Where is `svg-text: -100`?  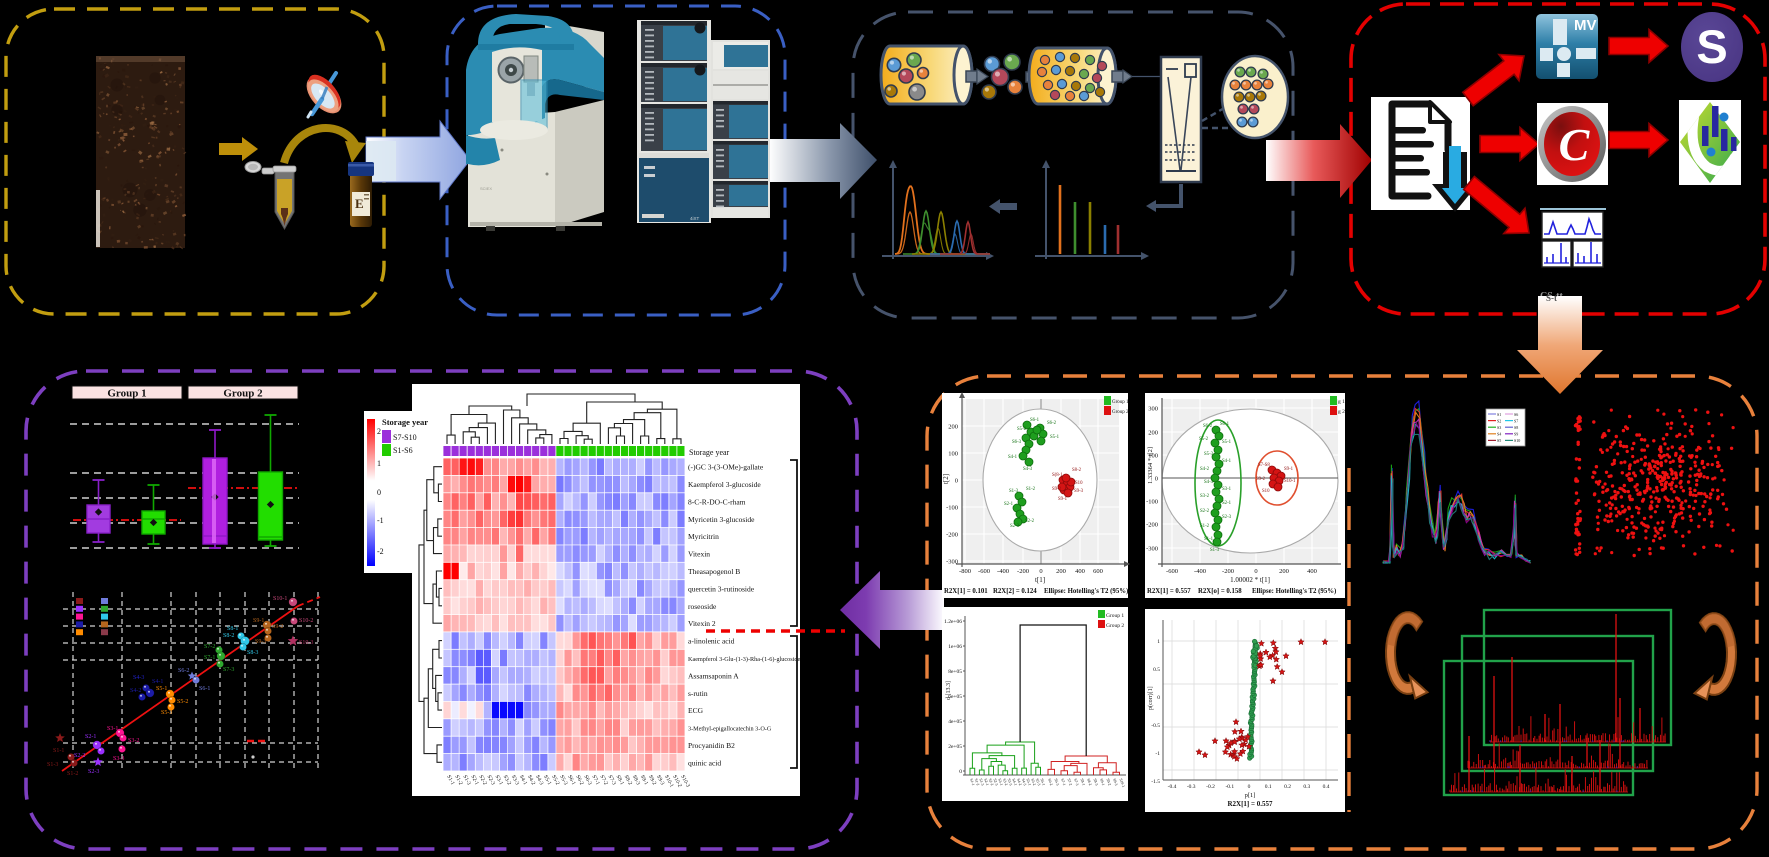 svg-text: -100 is located at coordinates (952, 508).